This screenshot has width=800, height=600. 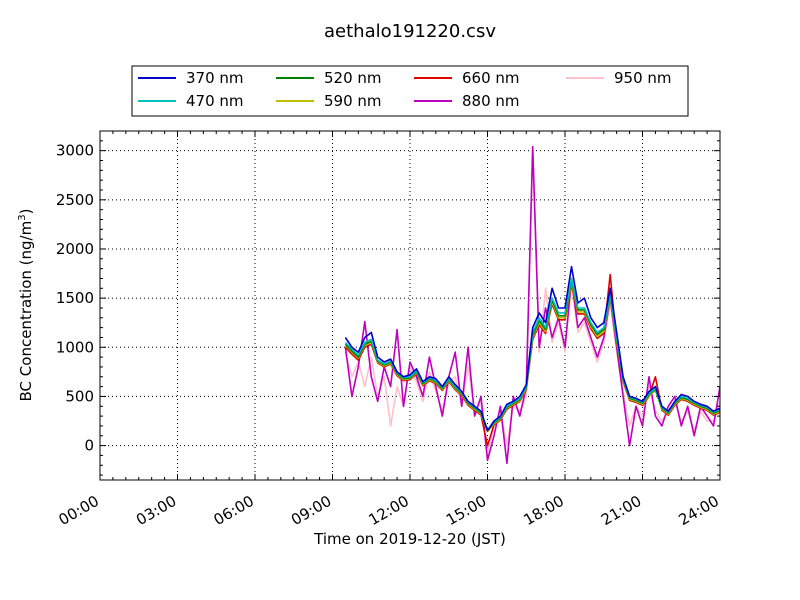 What do you see at coordinates (79, 396) in the screenshot?
I see `y-tick-label-1: 500` at bounding box center [79, 396].